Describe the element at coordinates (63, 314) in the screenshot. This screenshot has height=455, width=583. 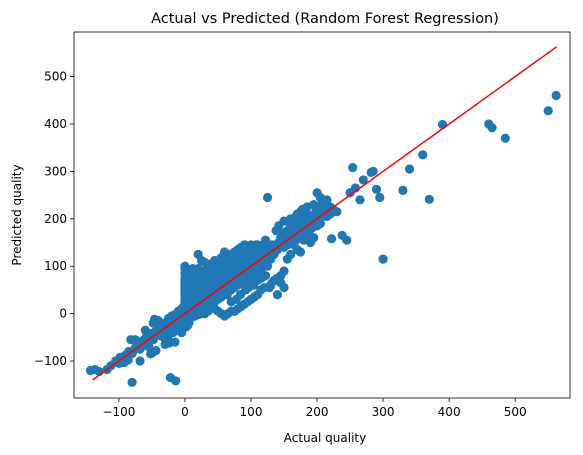
I see `y-tick-label: 0` at that location.